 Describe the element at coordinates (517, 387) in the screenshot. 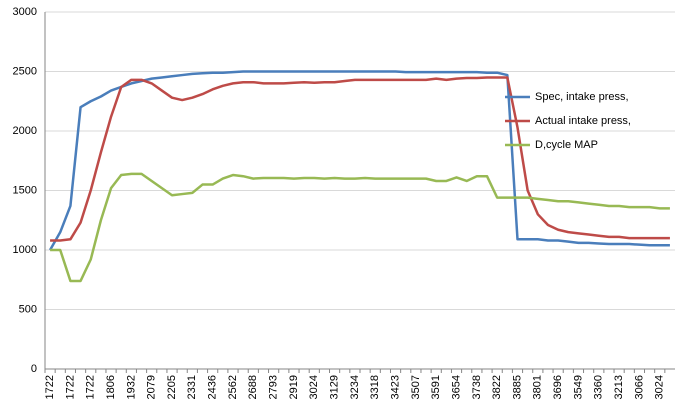

I see `x-tick-label: 3885` at that location.